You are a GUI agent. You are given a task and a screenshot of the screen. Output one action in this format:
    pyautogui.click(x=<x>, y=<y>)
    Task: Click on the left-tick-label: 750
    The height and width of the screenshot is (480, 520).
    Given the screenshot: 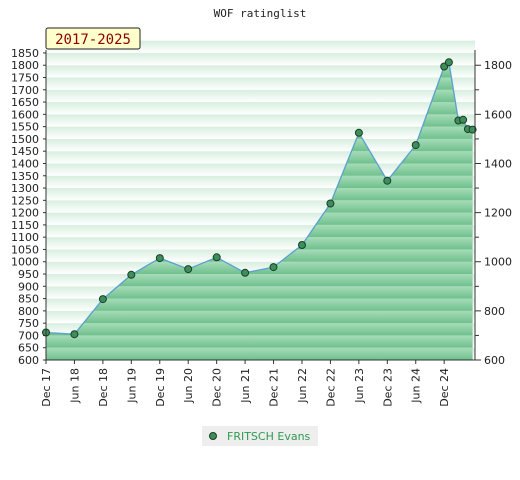 What is the action you would take?
    pyautogui.click(x=28, y=323)
    